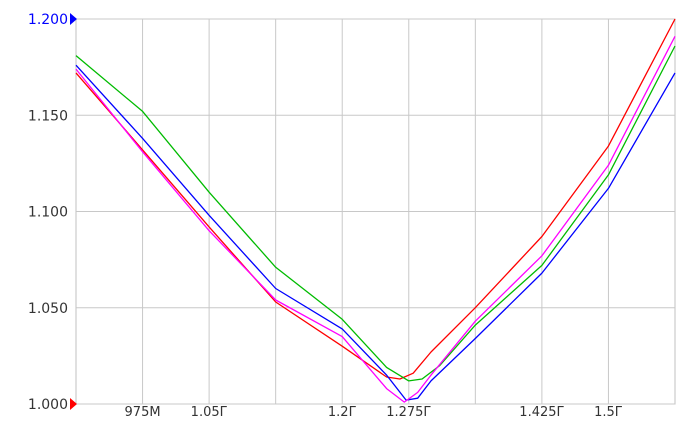 The width and height of the screenshot is (677, 421). What do you see at coordinates (209, 412) in the screenshot?
I see `x-tick-label: 1.05Г` at bounding box center [209, 412].